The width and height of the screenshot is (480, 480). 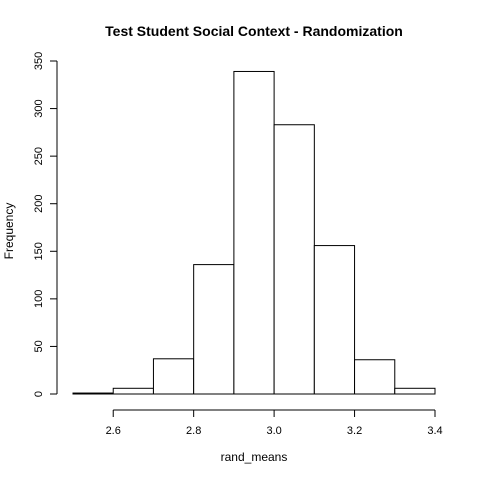 I want to click on y-tick-label: 50, so click(x=39, y=346).